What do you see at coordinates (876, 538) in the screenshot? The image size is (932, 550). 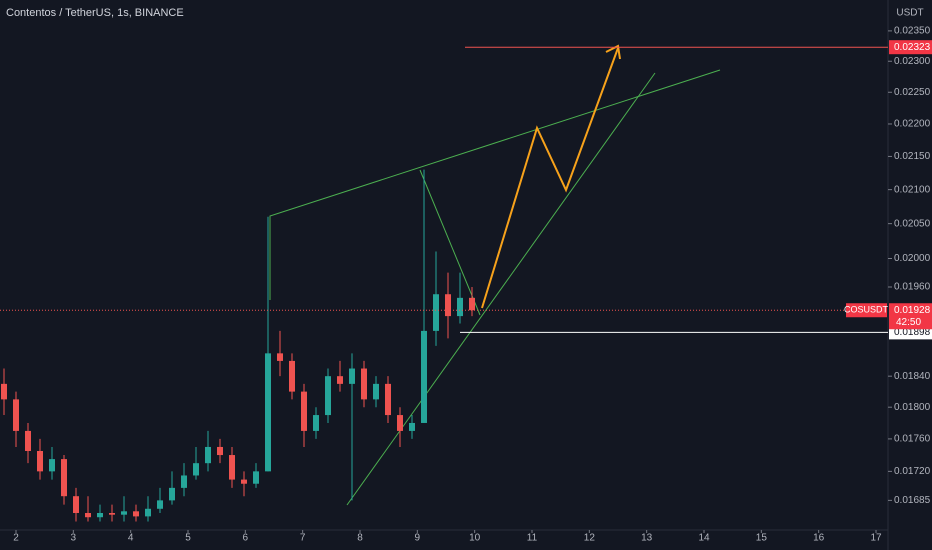 I see `time-label: 17` at bounding box center [876, 538].